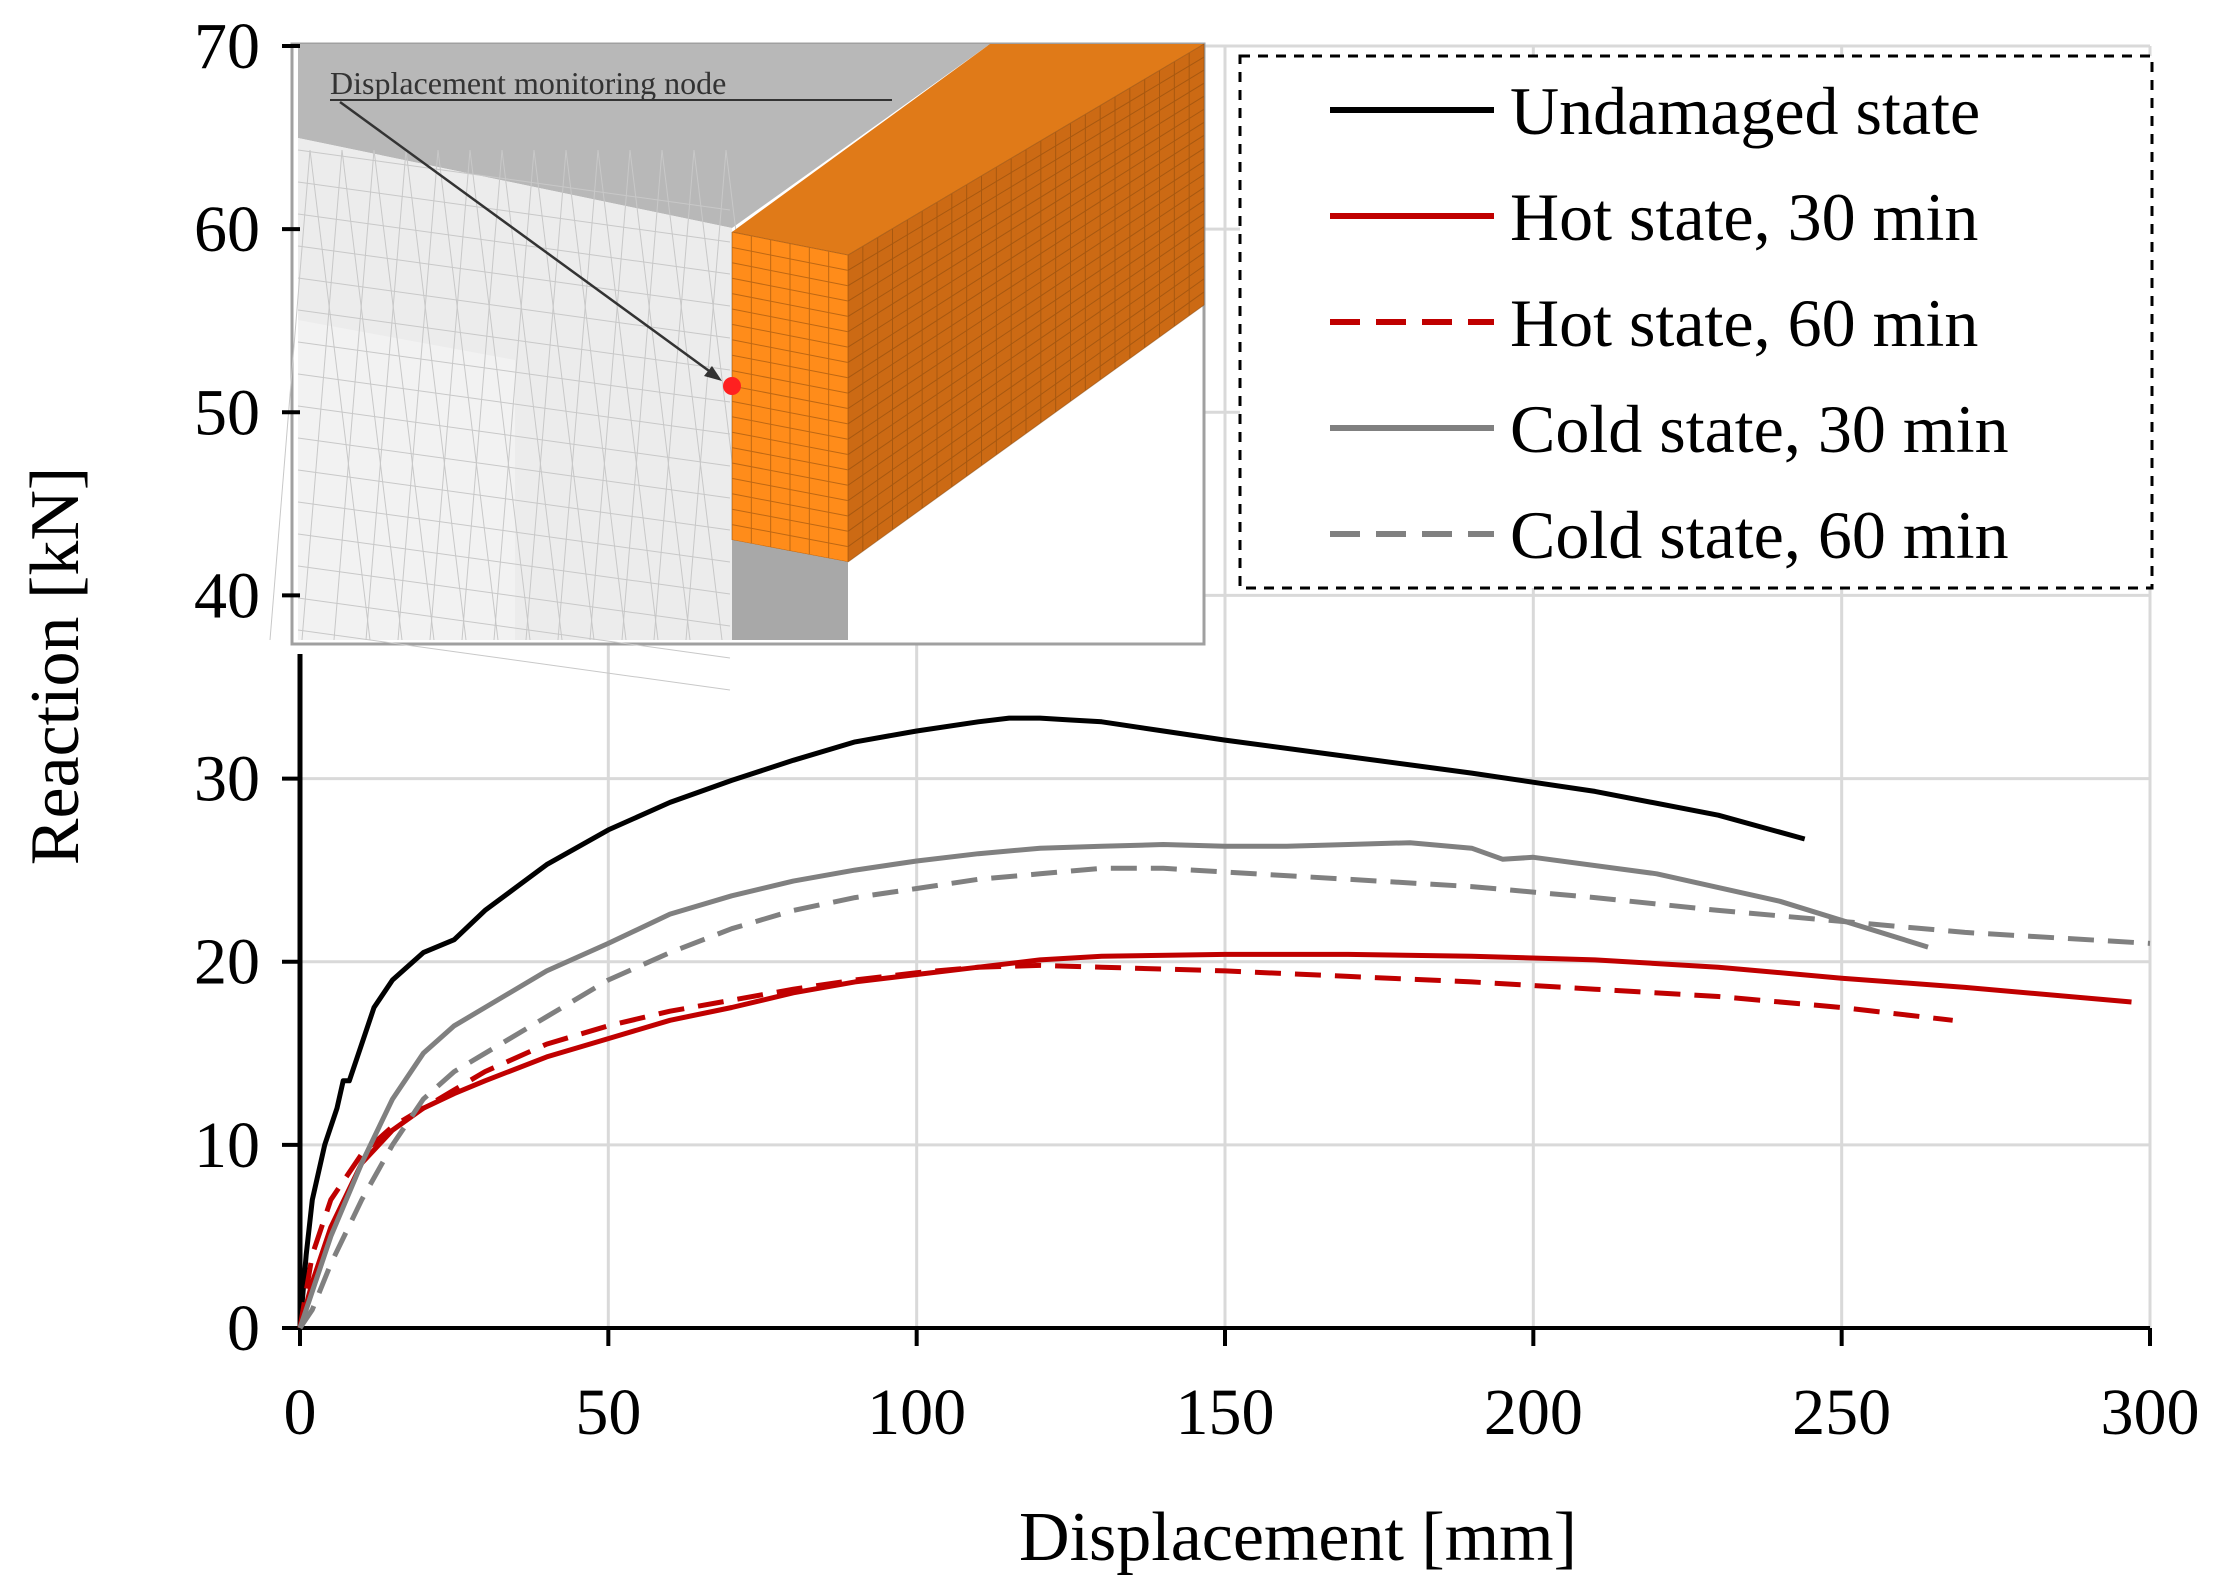 The width and height of the screenshot is (2219, 1596). What do you see at coordinates (227, 962) in the screenshot?
I see `y-tick-label: 20` at bounding box center [227, 962].